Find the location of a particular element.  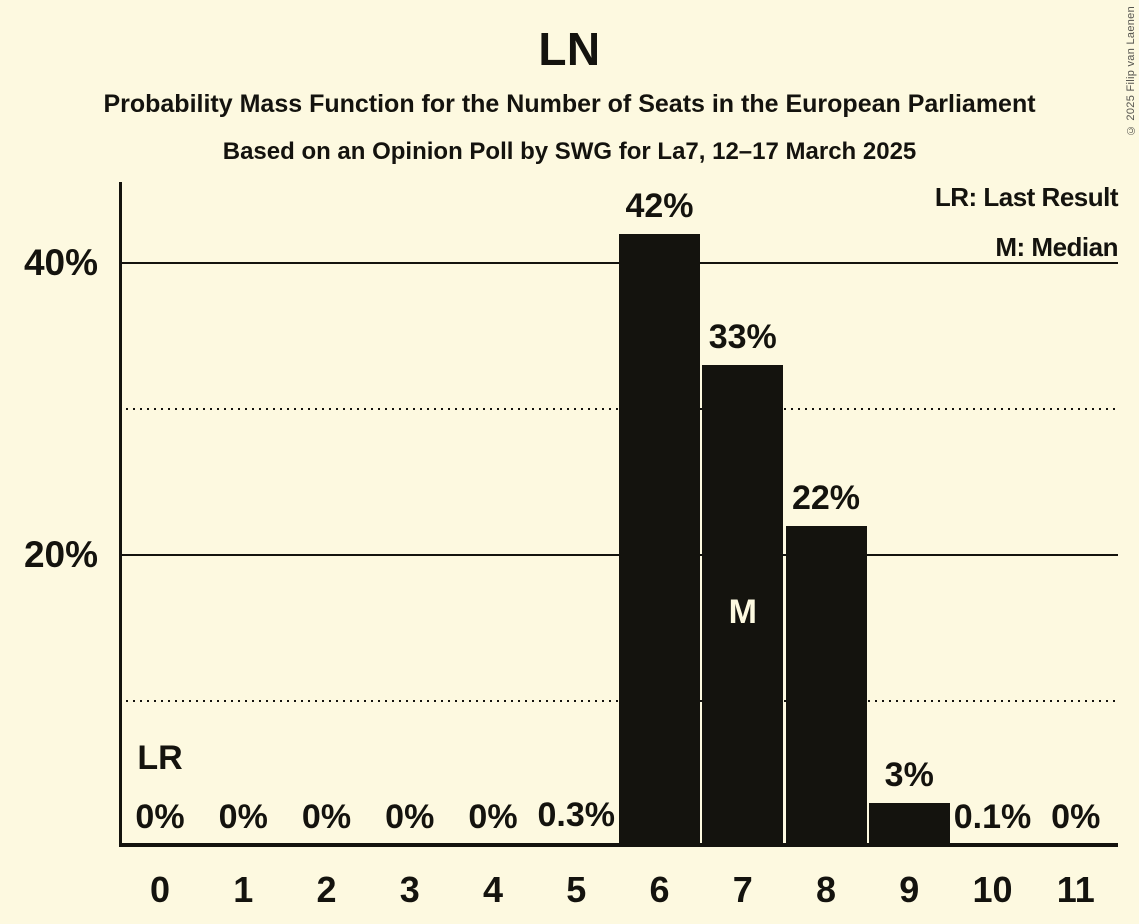

value-label-seats-0: 0% is located at coordinates (160, 817).